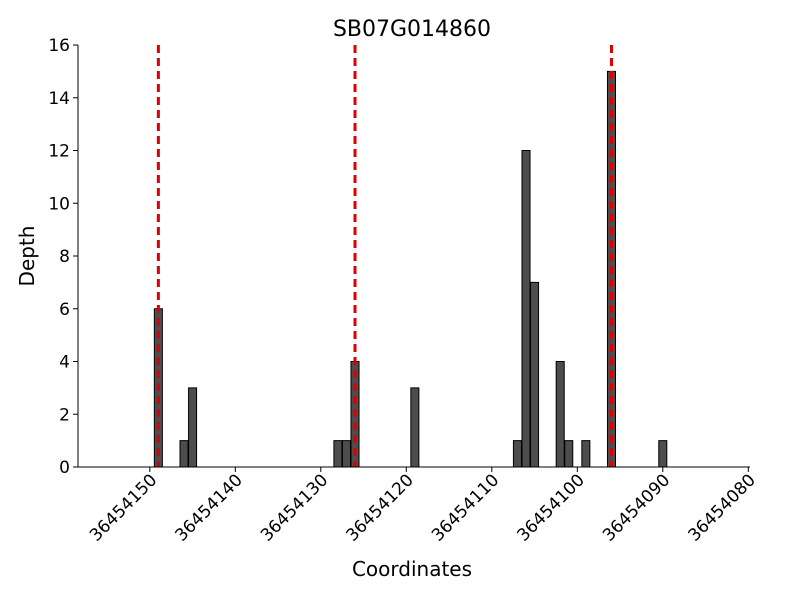 The width and height of the screenshot is (800, 600). I want to click on x-axis-label: Coordinates, so click(412, 569).